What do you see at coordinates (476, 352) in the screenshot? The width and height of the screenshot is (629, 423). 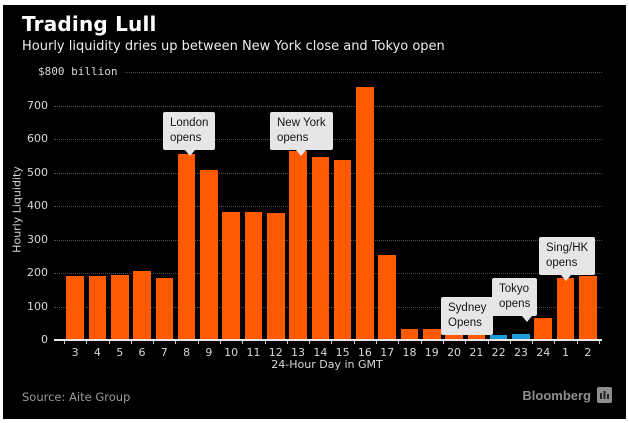 I see `x-tick-label: 21` at bounding box center [476, 352].